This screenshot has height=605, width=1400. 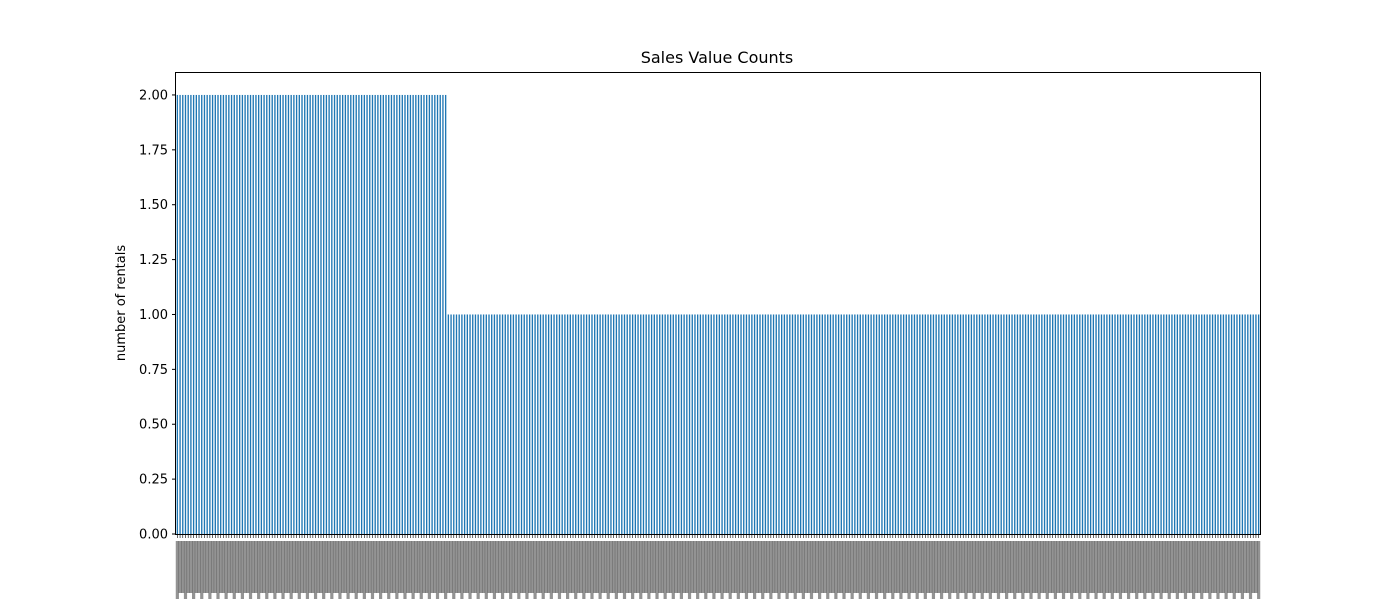 I want to click on y-tick-label: 0.25, so click(x=153, y=480).